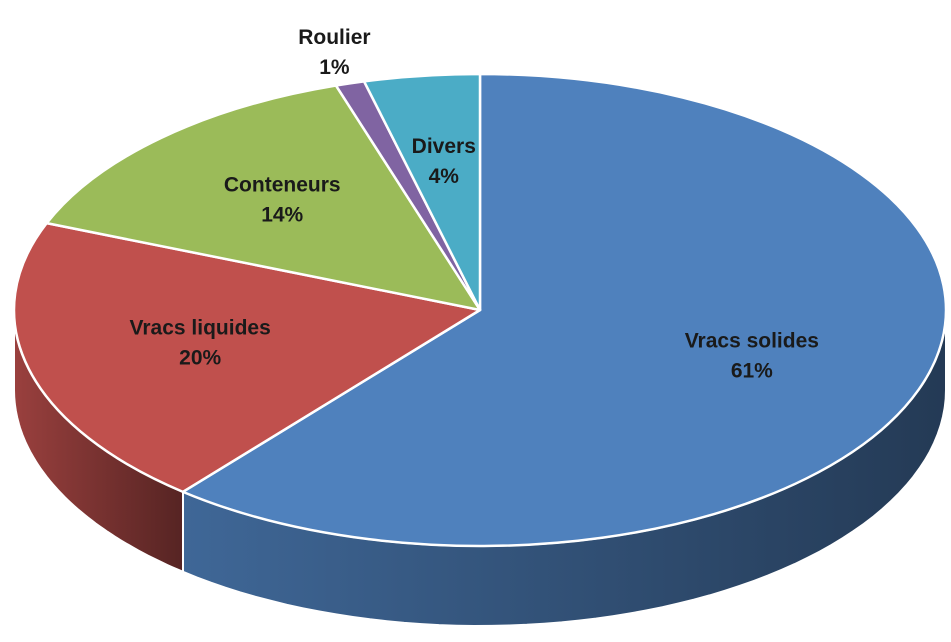 The height and width of the screenshot is (642, 951). I want to click on label-category: Divers, so click(444, 146).